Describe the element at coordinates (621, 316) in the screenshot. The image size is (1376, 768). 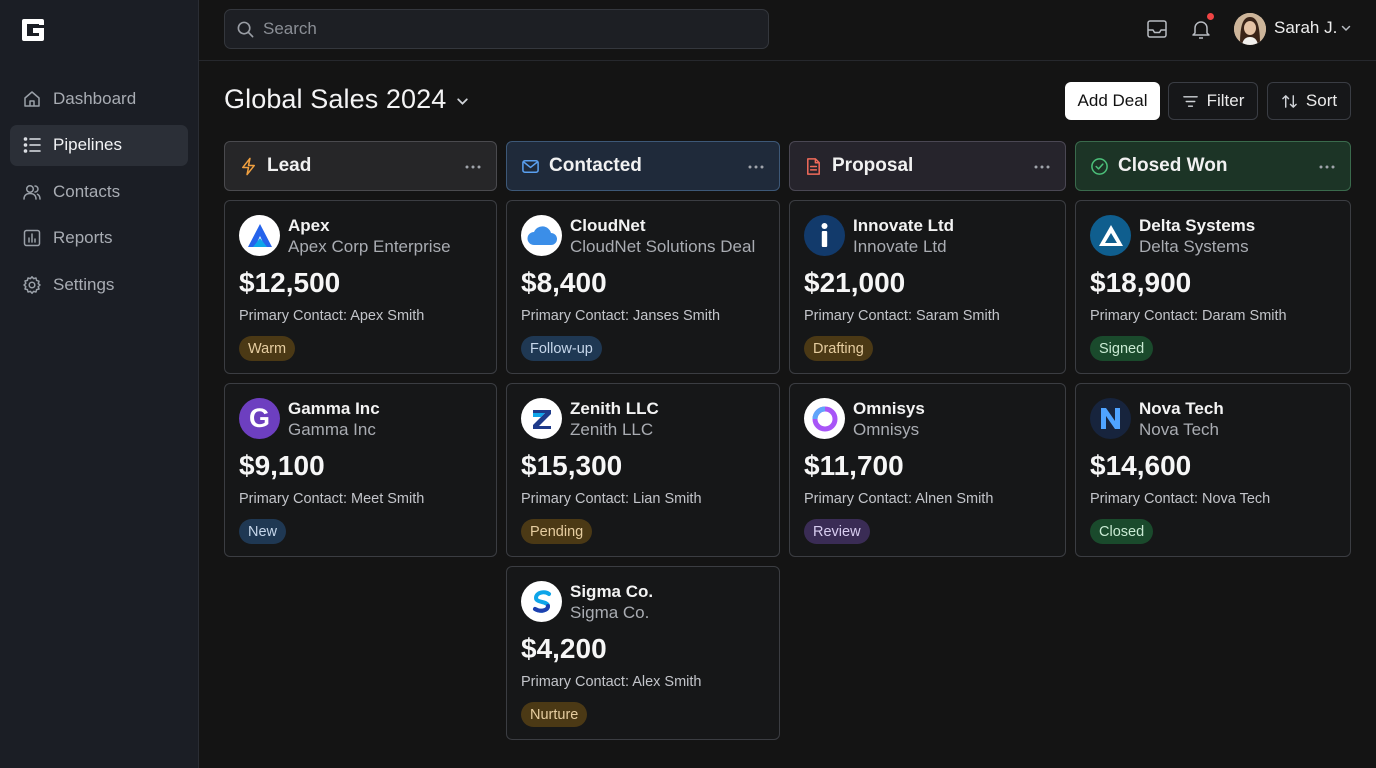
I see `primary-contact: Primary Contact: Janses Smith` at that location.